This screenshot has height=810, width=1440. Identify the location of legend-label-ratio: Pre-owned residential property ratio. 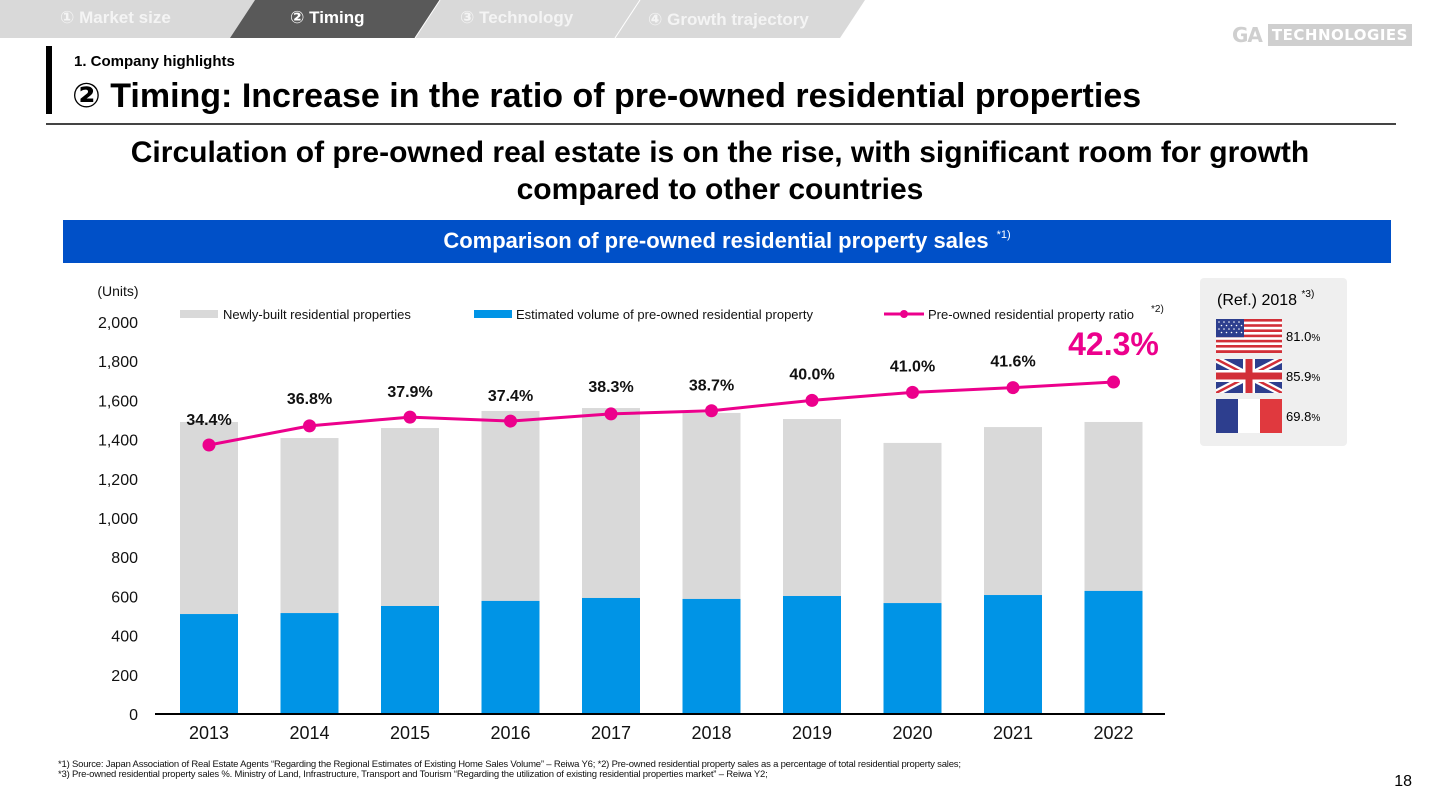
(1031, 314).